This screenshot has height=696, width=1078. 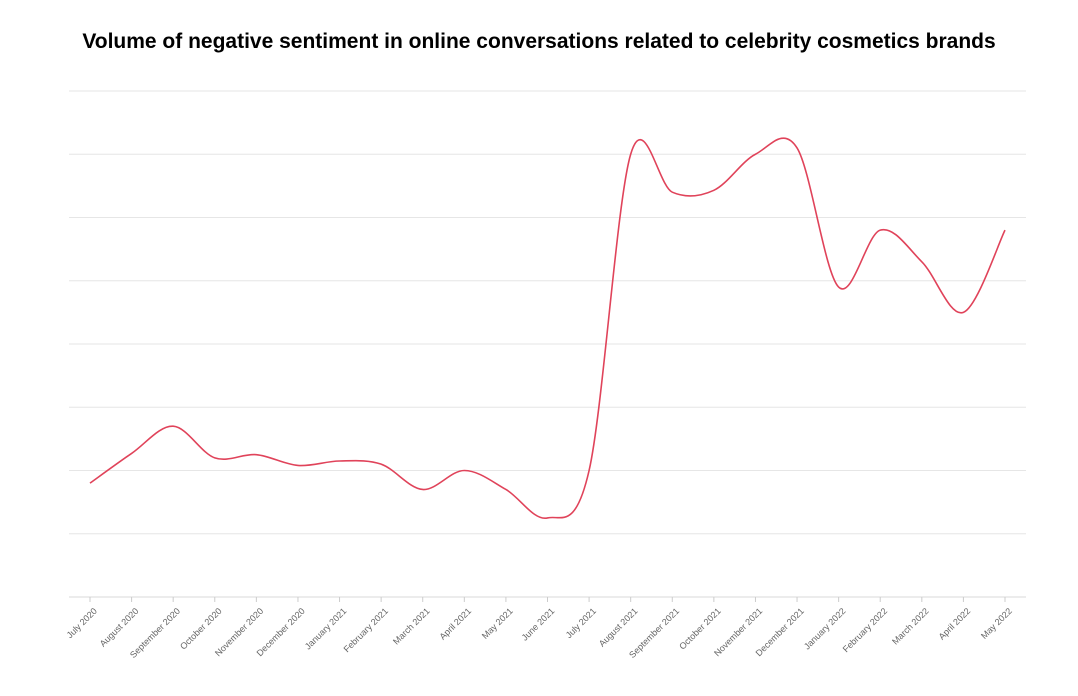 What do you see at coordinates (700, 629) in the screenshot?
I see `x-tick-label: October 2021` at bounding box center [700, 629].